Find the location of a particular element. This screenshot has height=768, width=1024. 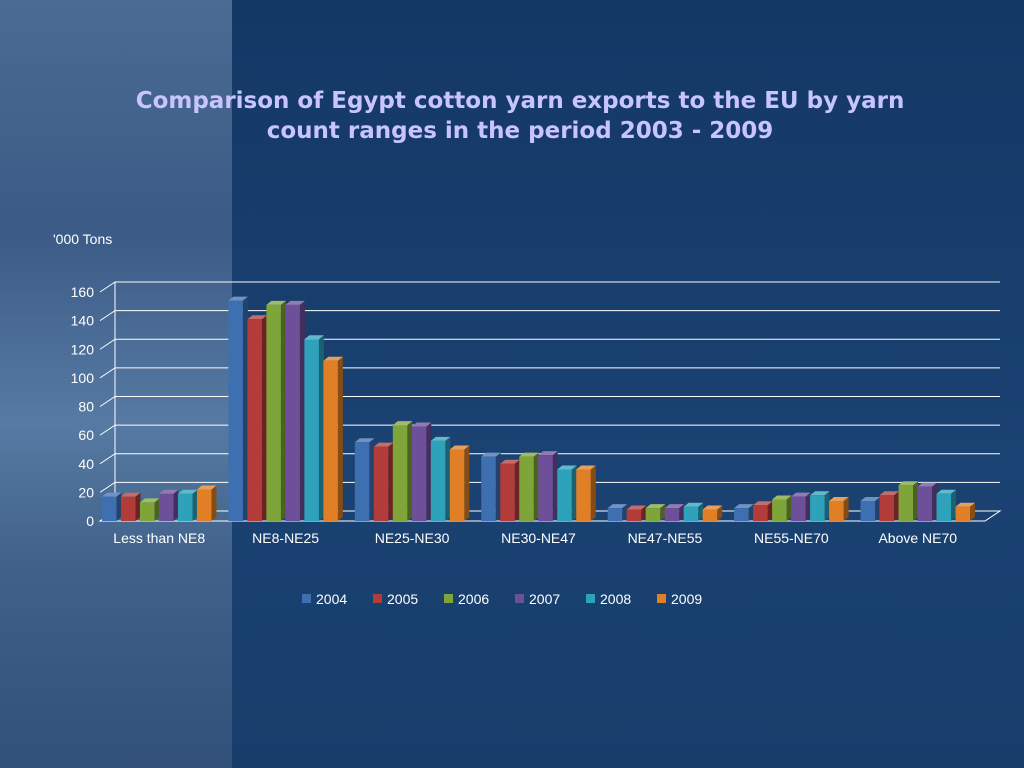

y-tick-label: 140 is located at coordinates (83, 321).